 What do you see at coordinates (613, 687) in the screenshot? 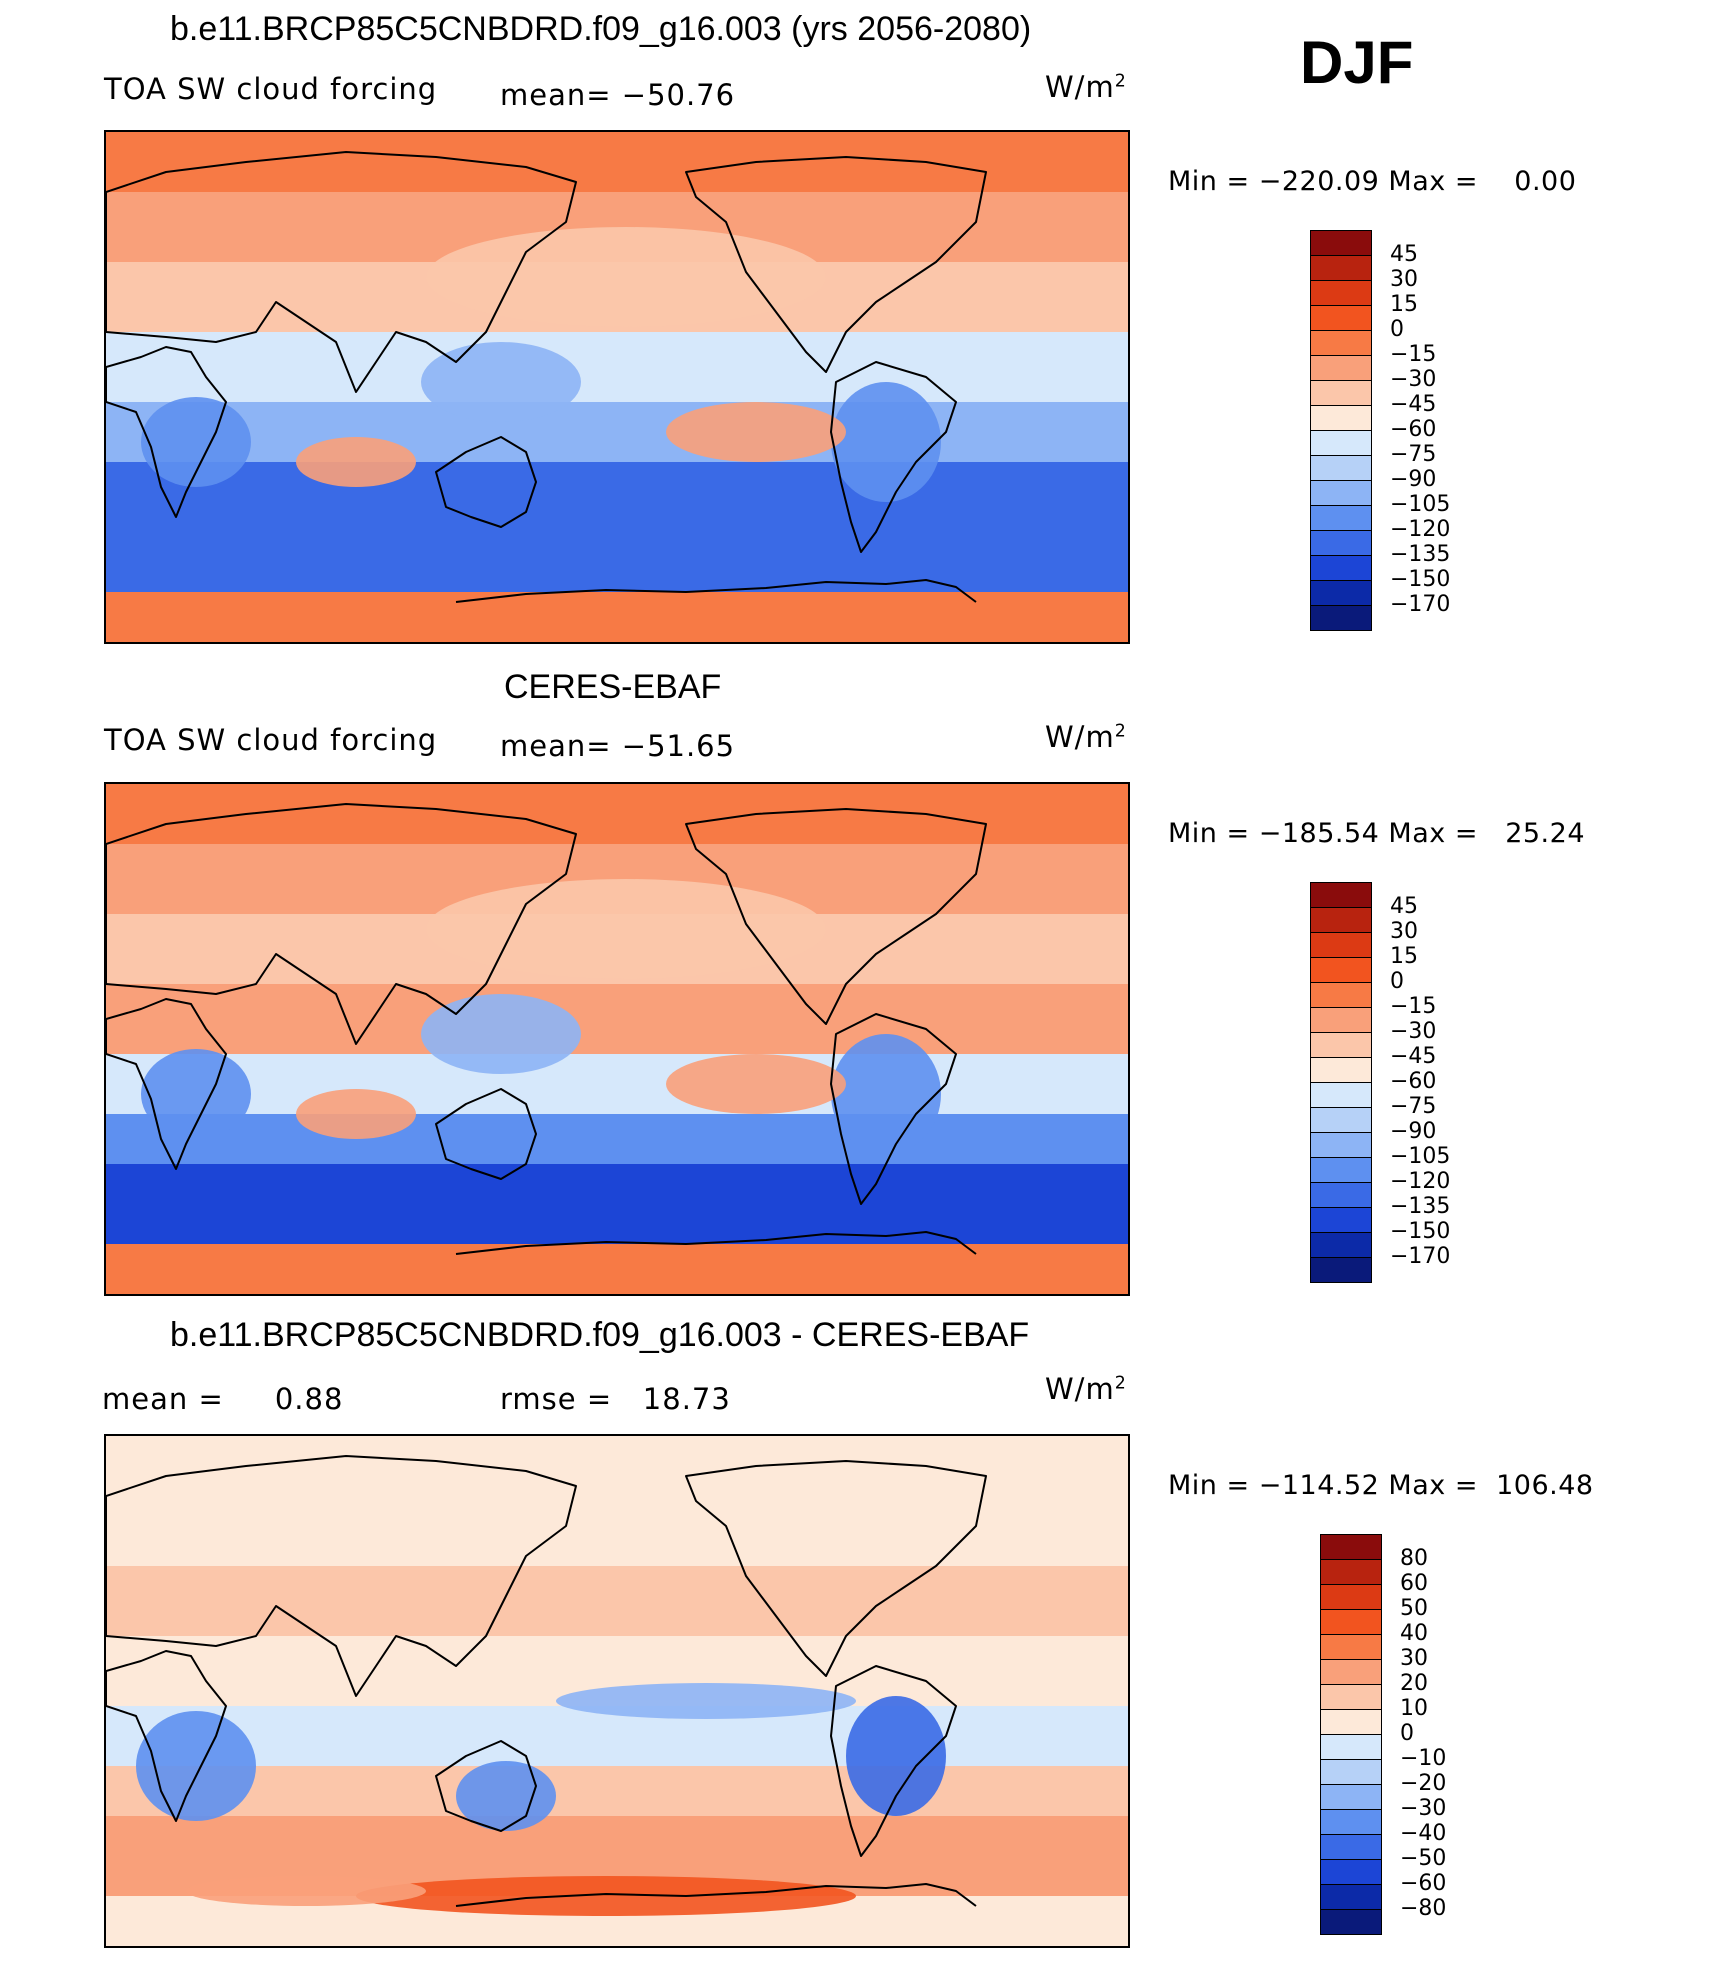
I see `panel-2-title: CERES-EBAF` at bounding box center [613, 687].